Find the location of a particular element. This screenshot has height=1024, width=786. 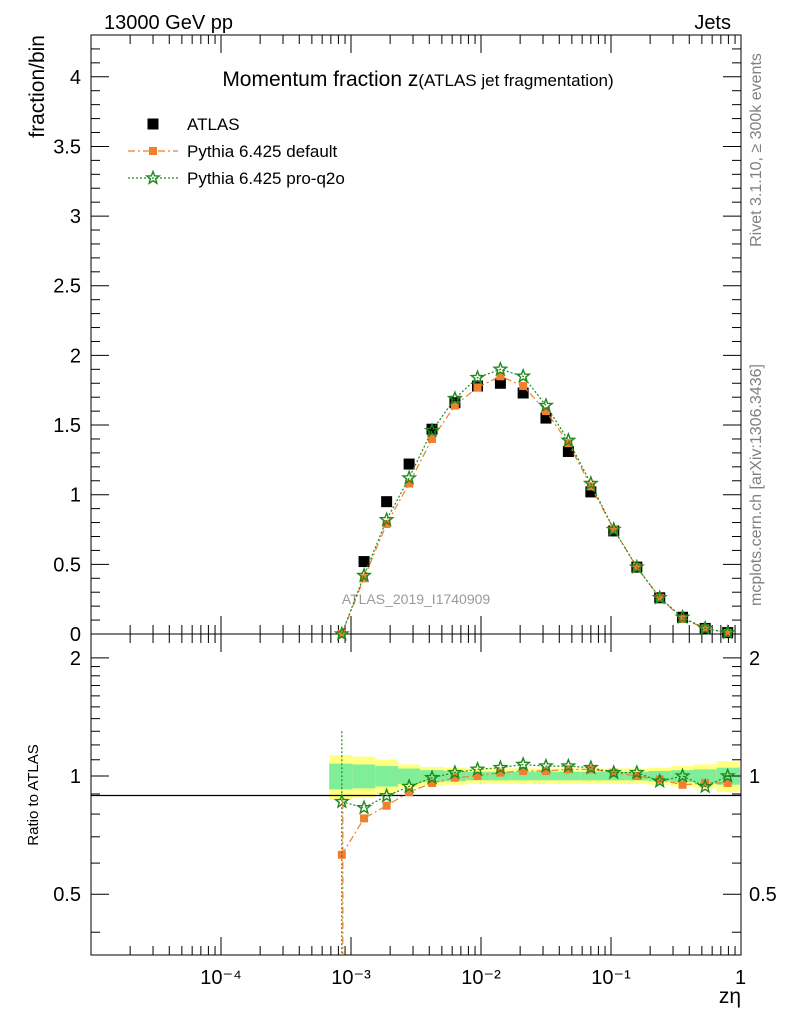

y-tick-label: 1 is located at coordinates (75, 496).